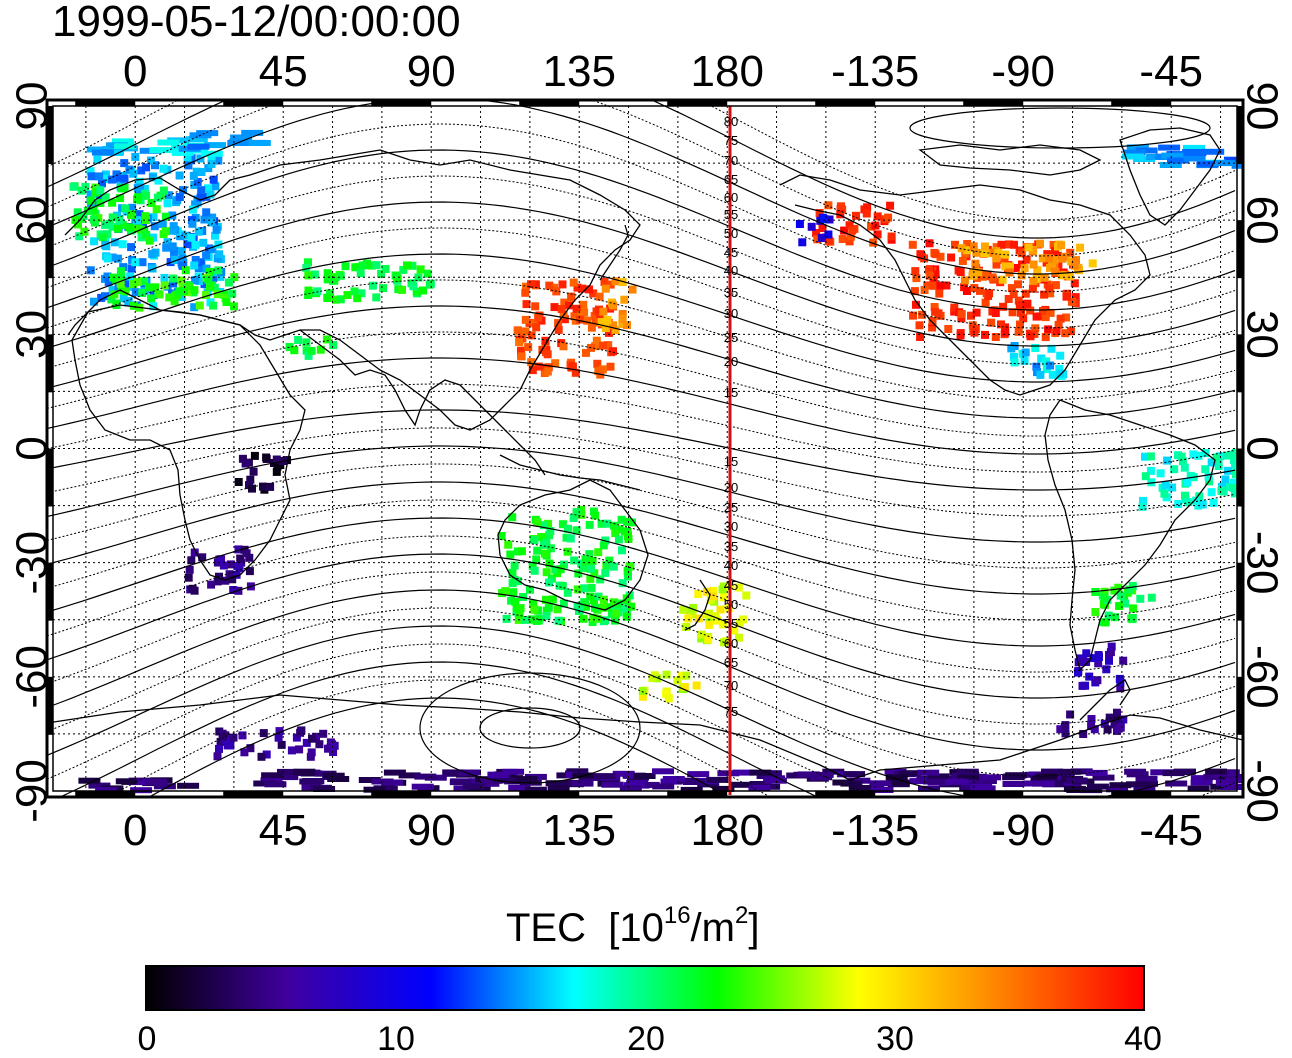 This screenshot has height=1058, width=1292. Describe the element at coordinates (641, 711) in the screenshot. I see `contour-line` at that location.